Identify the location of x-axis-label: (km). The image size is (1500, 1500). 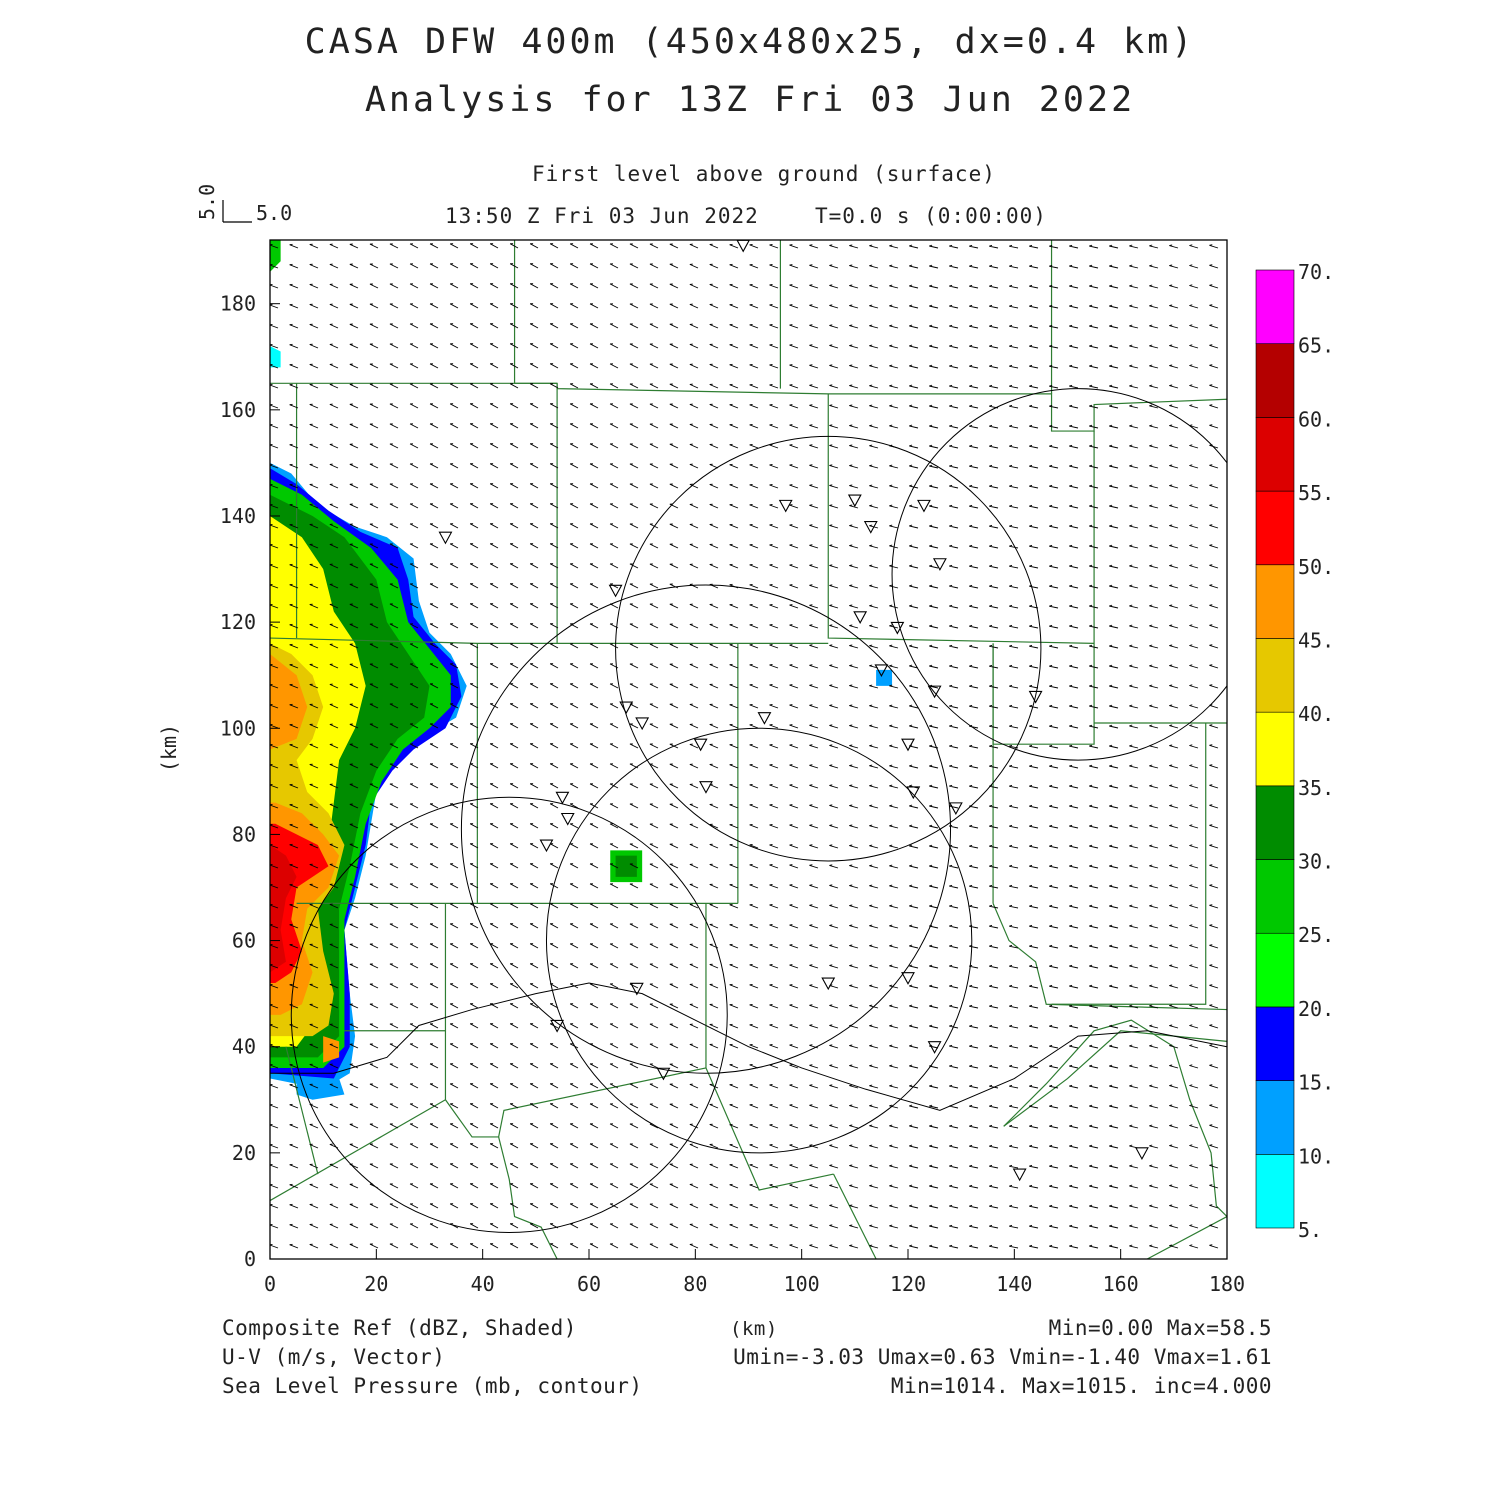
(754, 1329).